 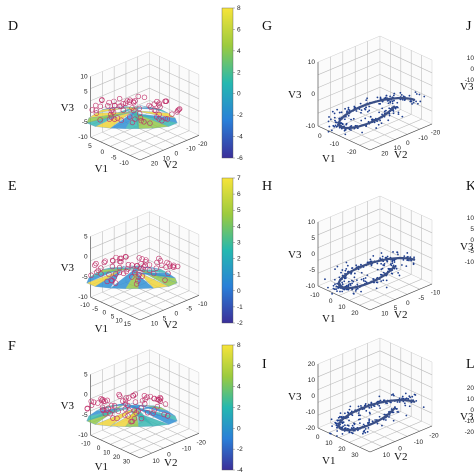 I want to click on panel-d-axis-edge, so click(x=169, y=148).